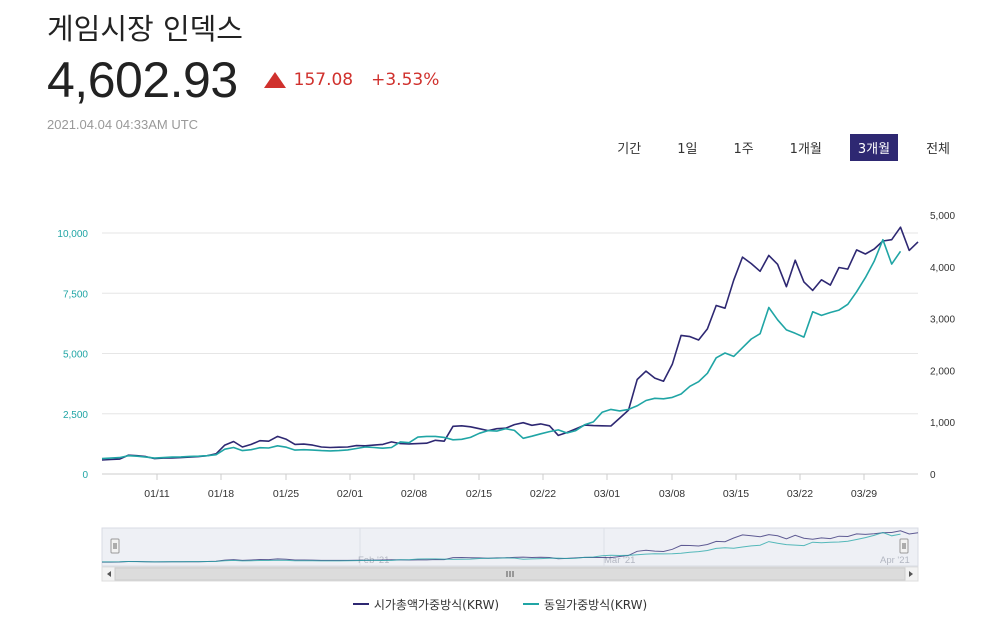 The image size is (1000, 622). I want to click on x-tick-label: 03/22, so click(800, 494).